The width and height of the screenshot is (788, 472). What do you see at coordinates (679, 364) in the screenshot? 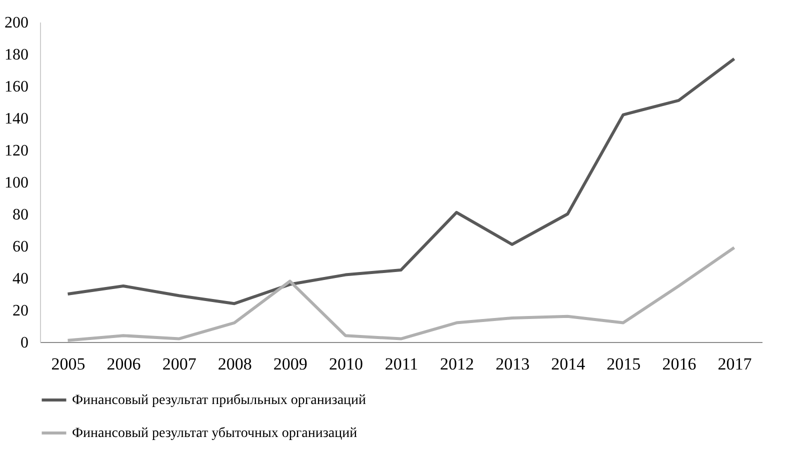
I see `x-tick-label: 2016` at bounding box center [679, 364].